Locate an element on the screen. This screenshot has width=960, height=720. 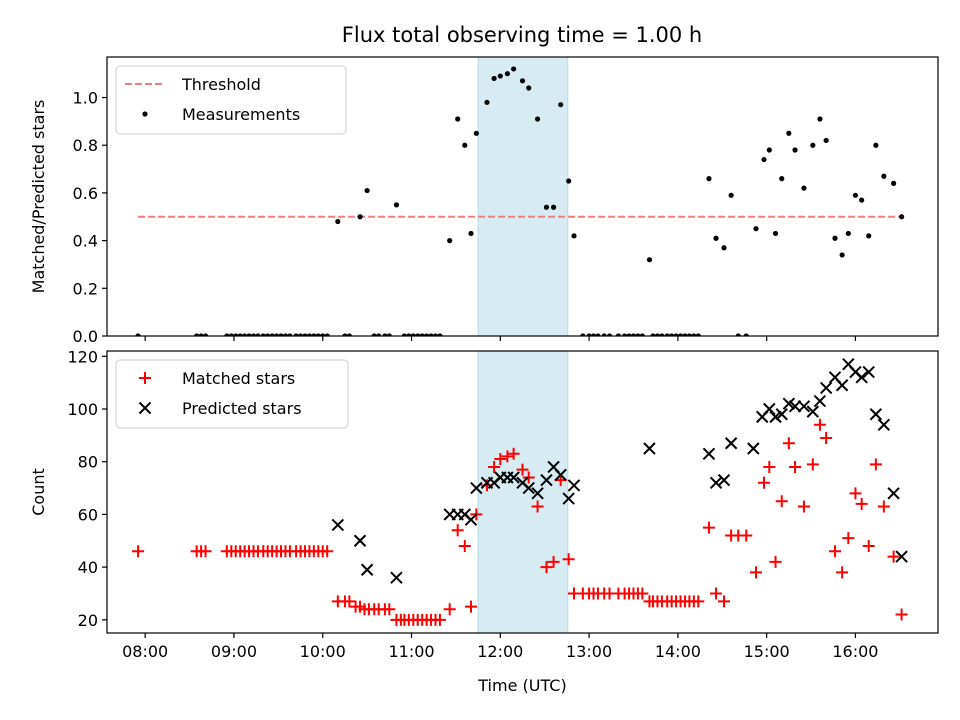
y-tick-label: 0.6 is located at coordinates (85, 193).